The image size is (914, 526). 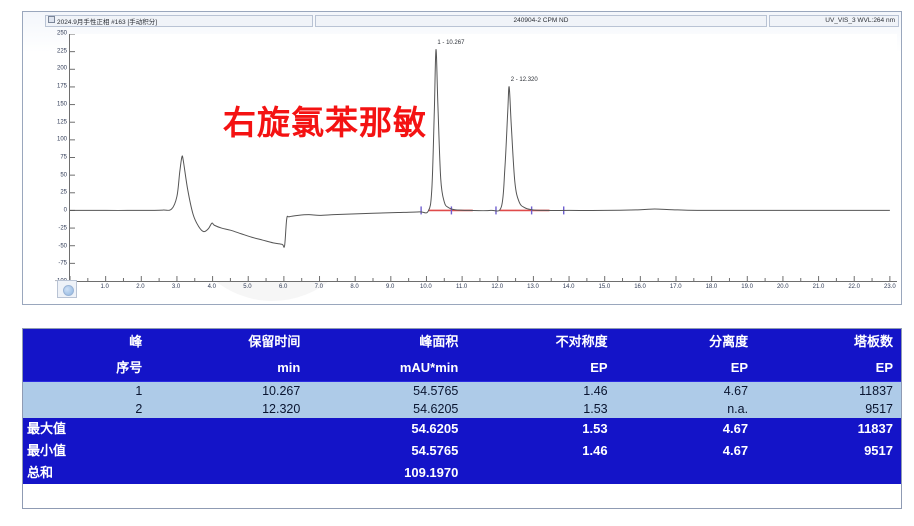 I want to click on cell-retention-time: 12.320, so click(x=229, y=409).